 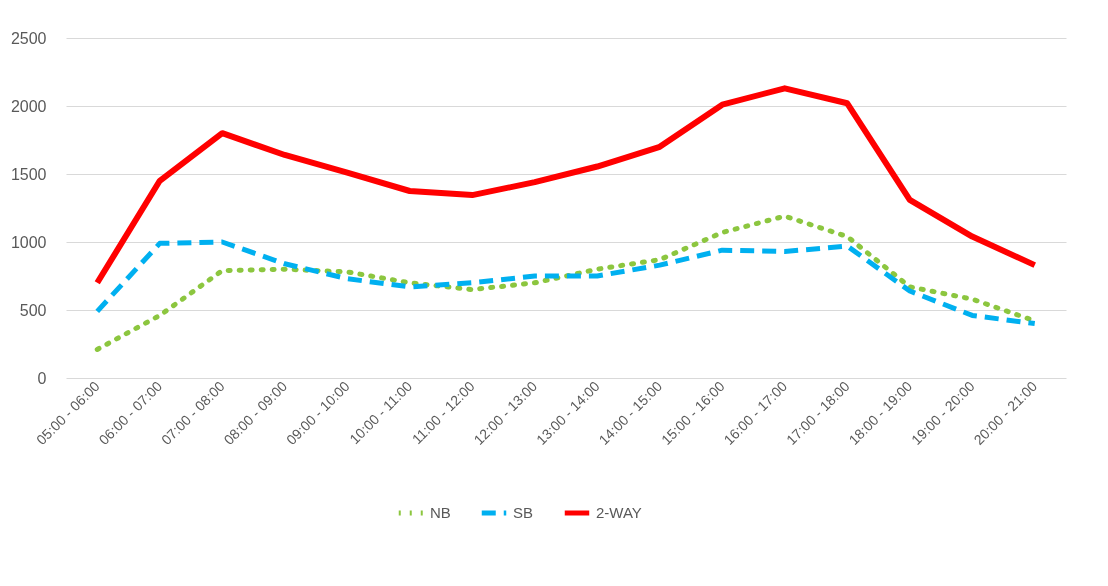 I want to click on y-tick-label: 1000, so click(x=28, y=242).